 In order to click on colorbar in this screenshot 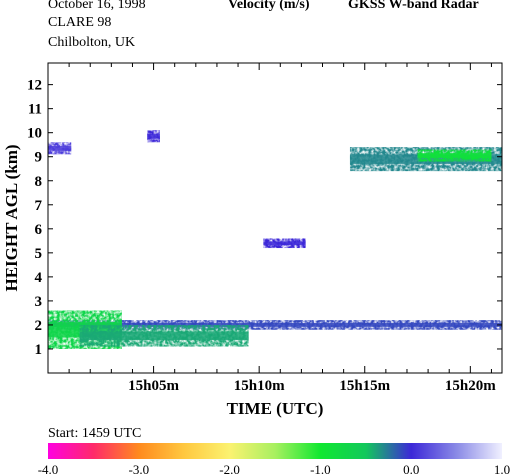, I will do `click(275, 451)`.